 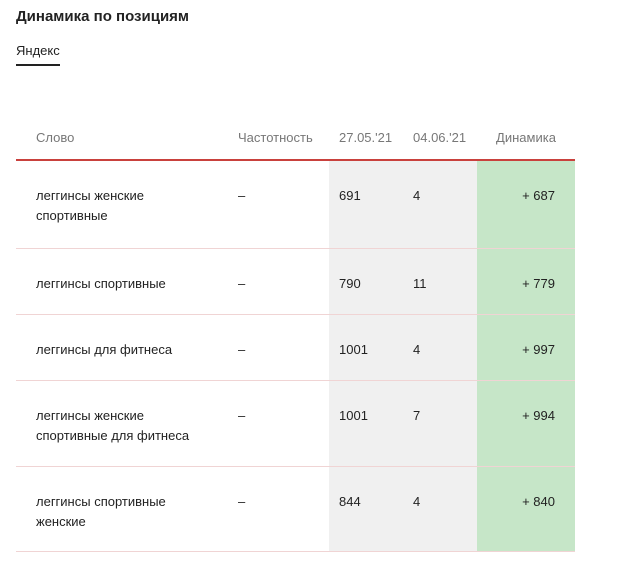 I want to click on cell-date2: 11, so click(x=440, y=281).